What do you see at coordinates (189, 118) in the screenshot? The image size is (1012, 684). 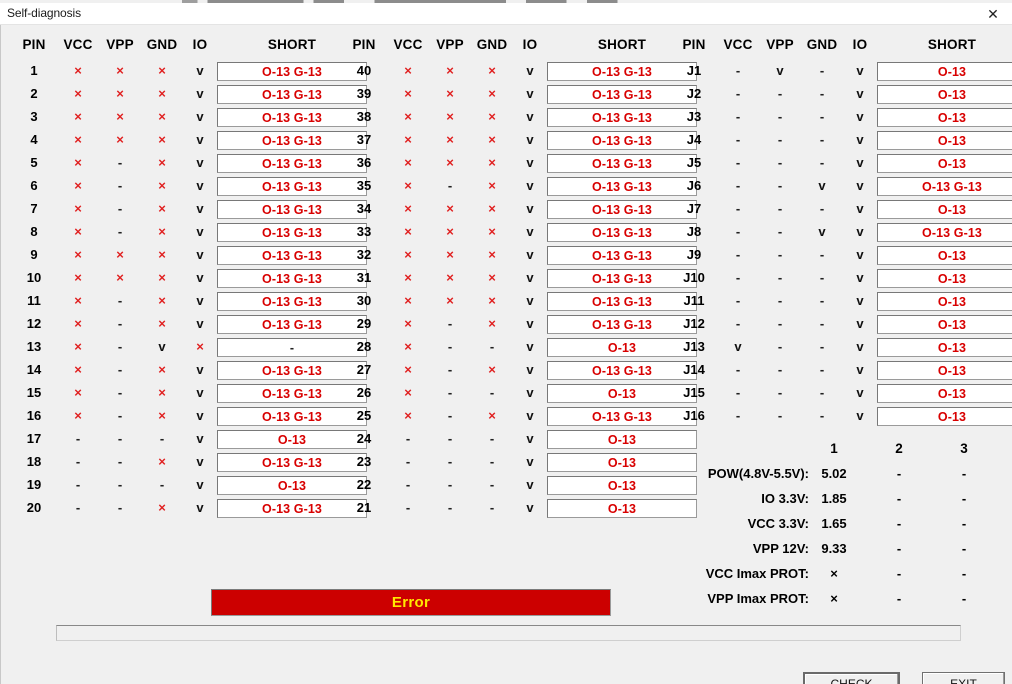 I see `table-row: 3 × × × v O-13 G-13` at bounding box center [189, 118].